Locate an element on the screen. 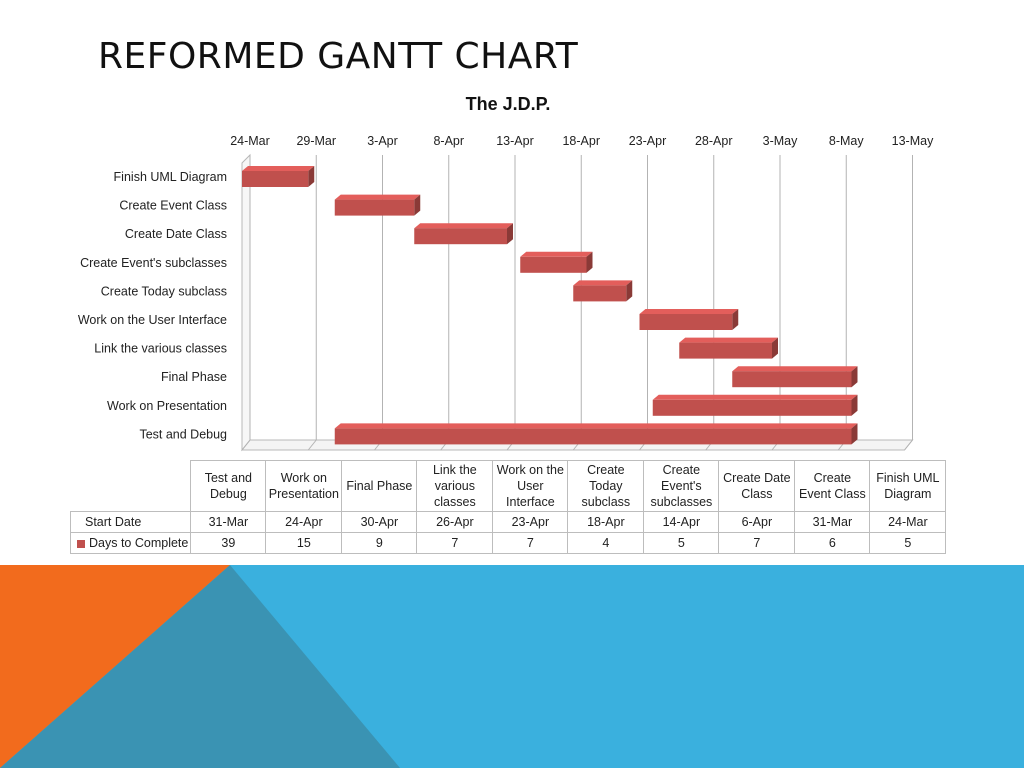 The width and height of the screenshot is (1024, 768). table-cell: 26-Apr is located at coordinates (455, 522).